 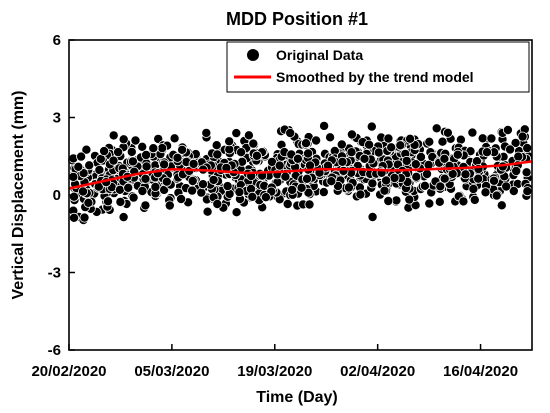 What do you see at coordinates (18, 195) in the screenshot?
I see `y-axis-label: Vertical Displacement (mm)` at bounding box center [18, 195].